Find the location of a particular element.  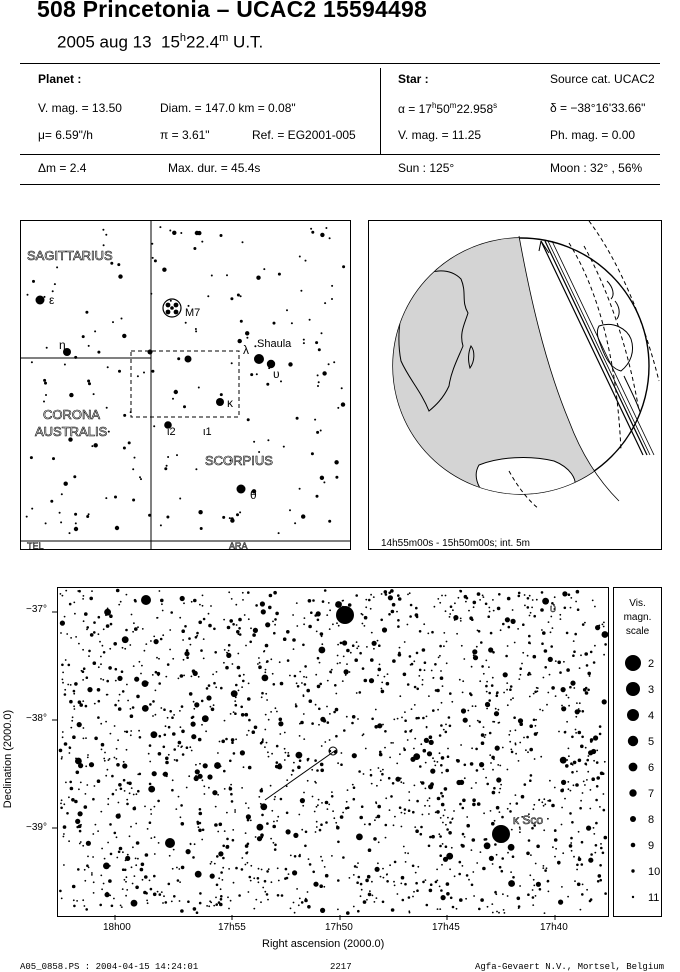

occultation-track is located at coordinates (597, 348).